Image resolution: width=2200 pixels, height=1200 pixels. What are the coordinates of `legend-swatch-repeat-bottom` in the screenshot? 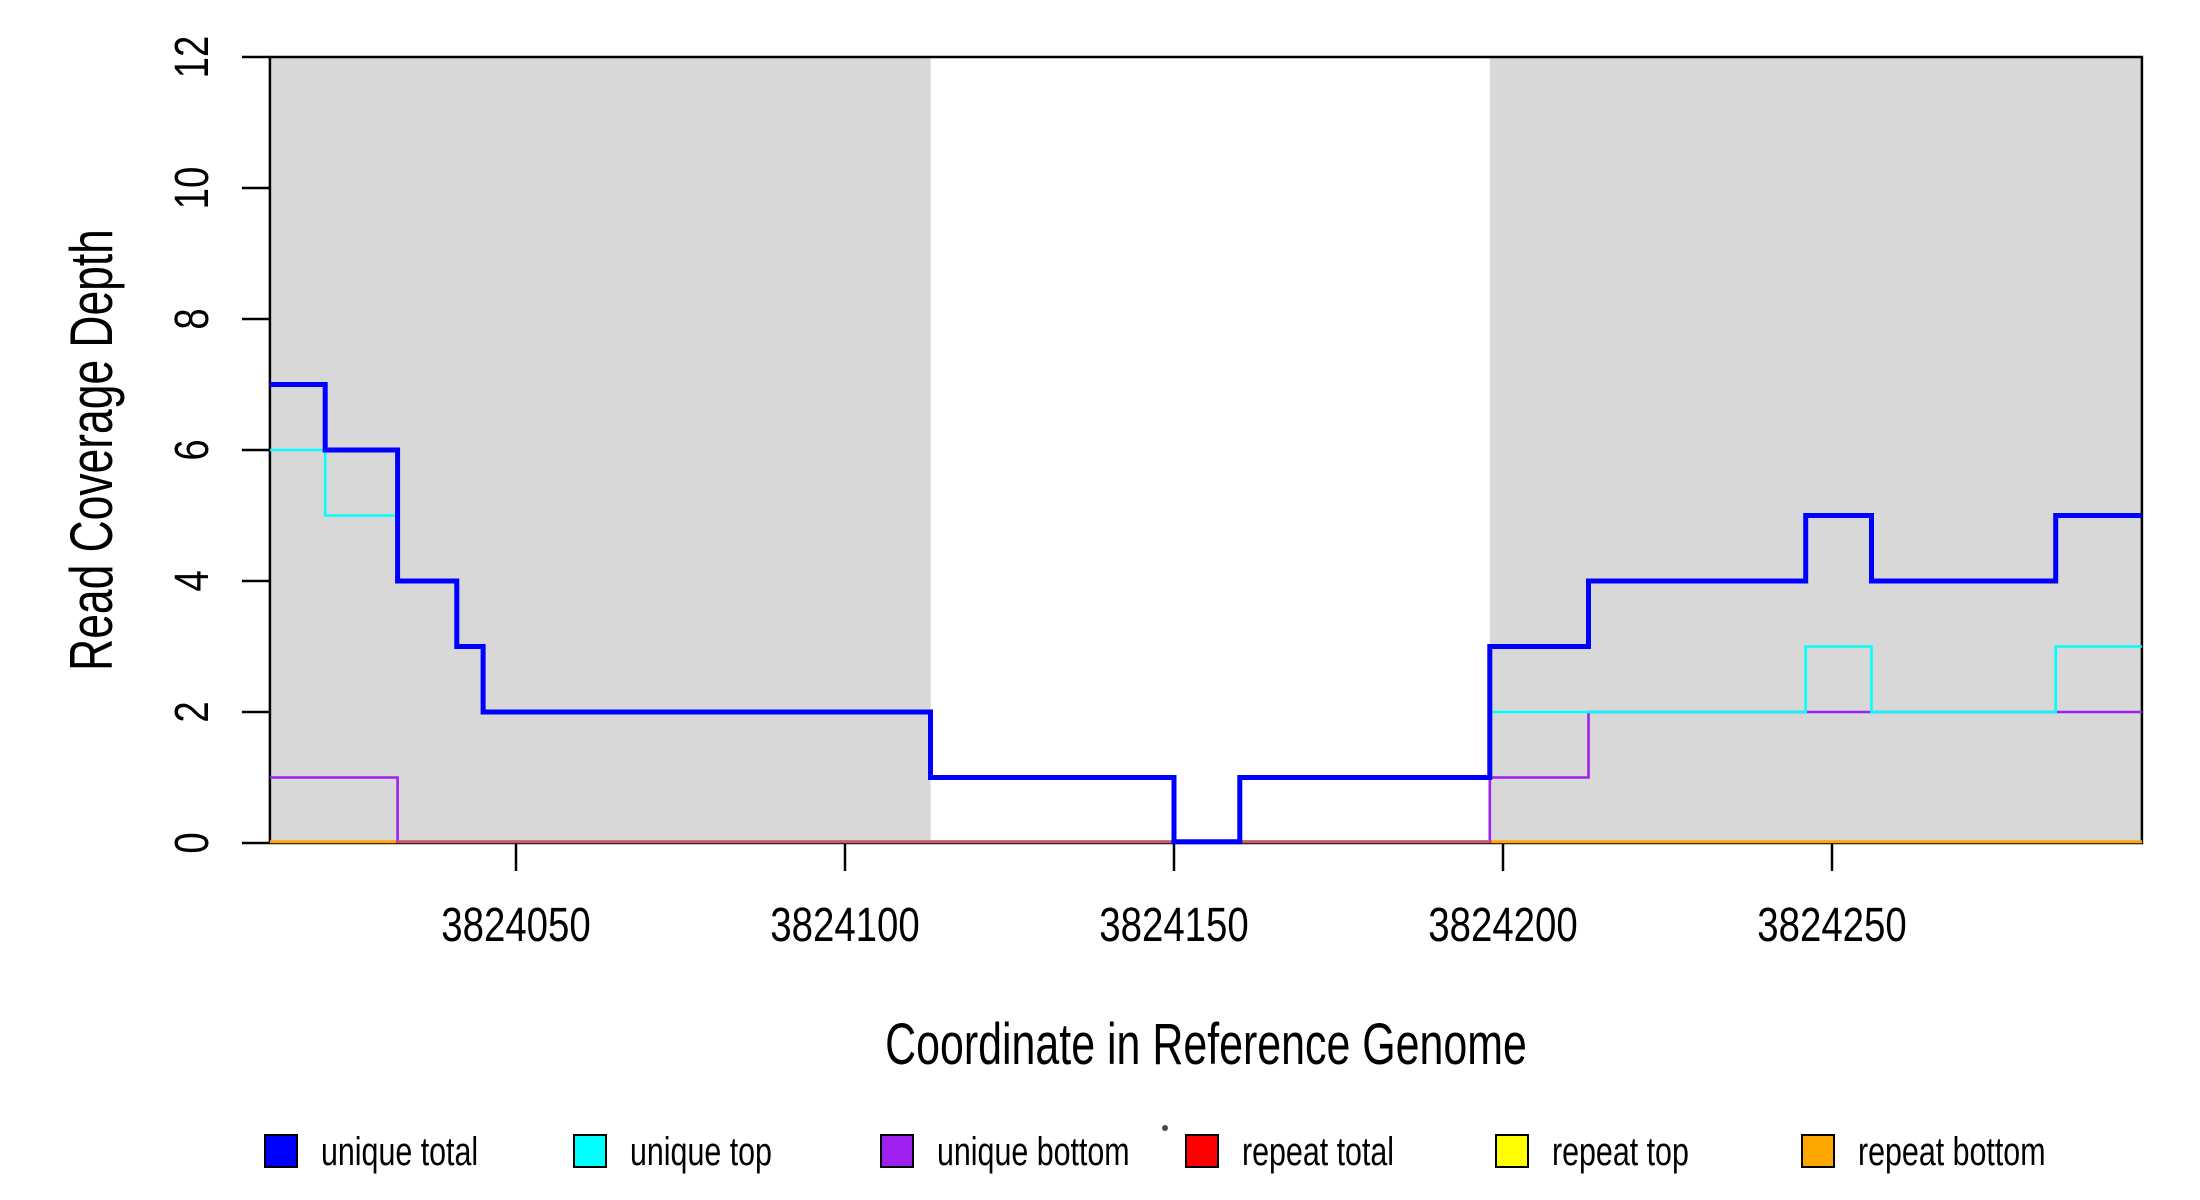 It's located at (1818, 1151).